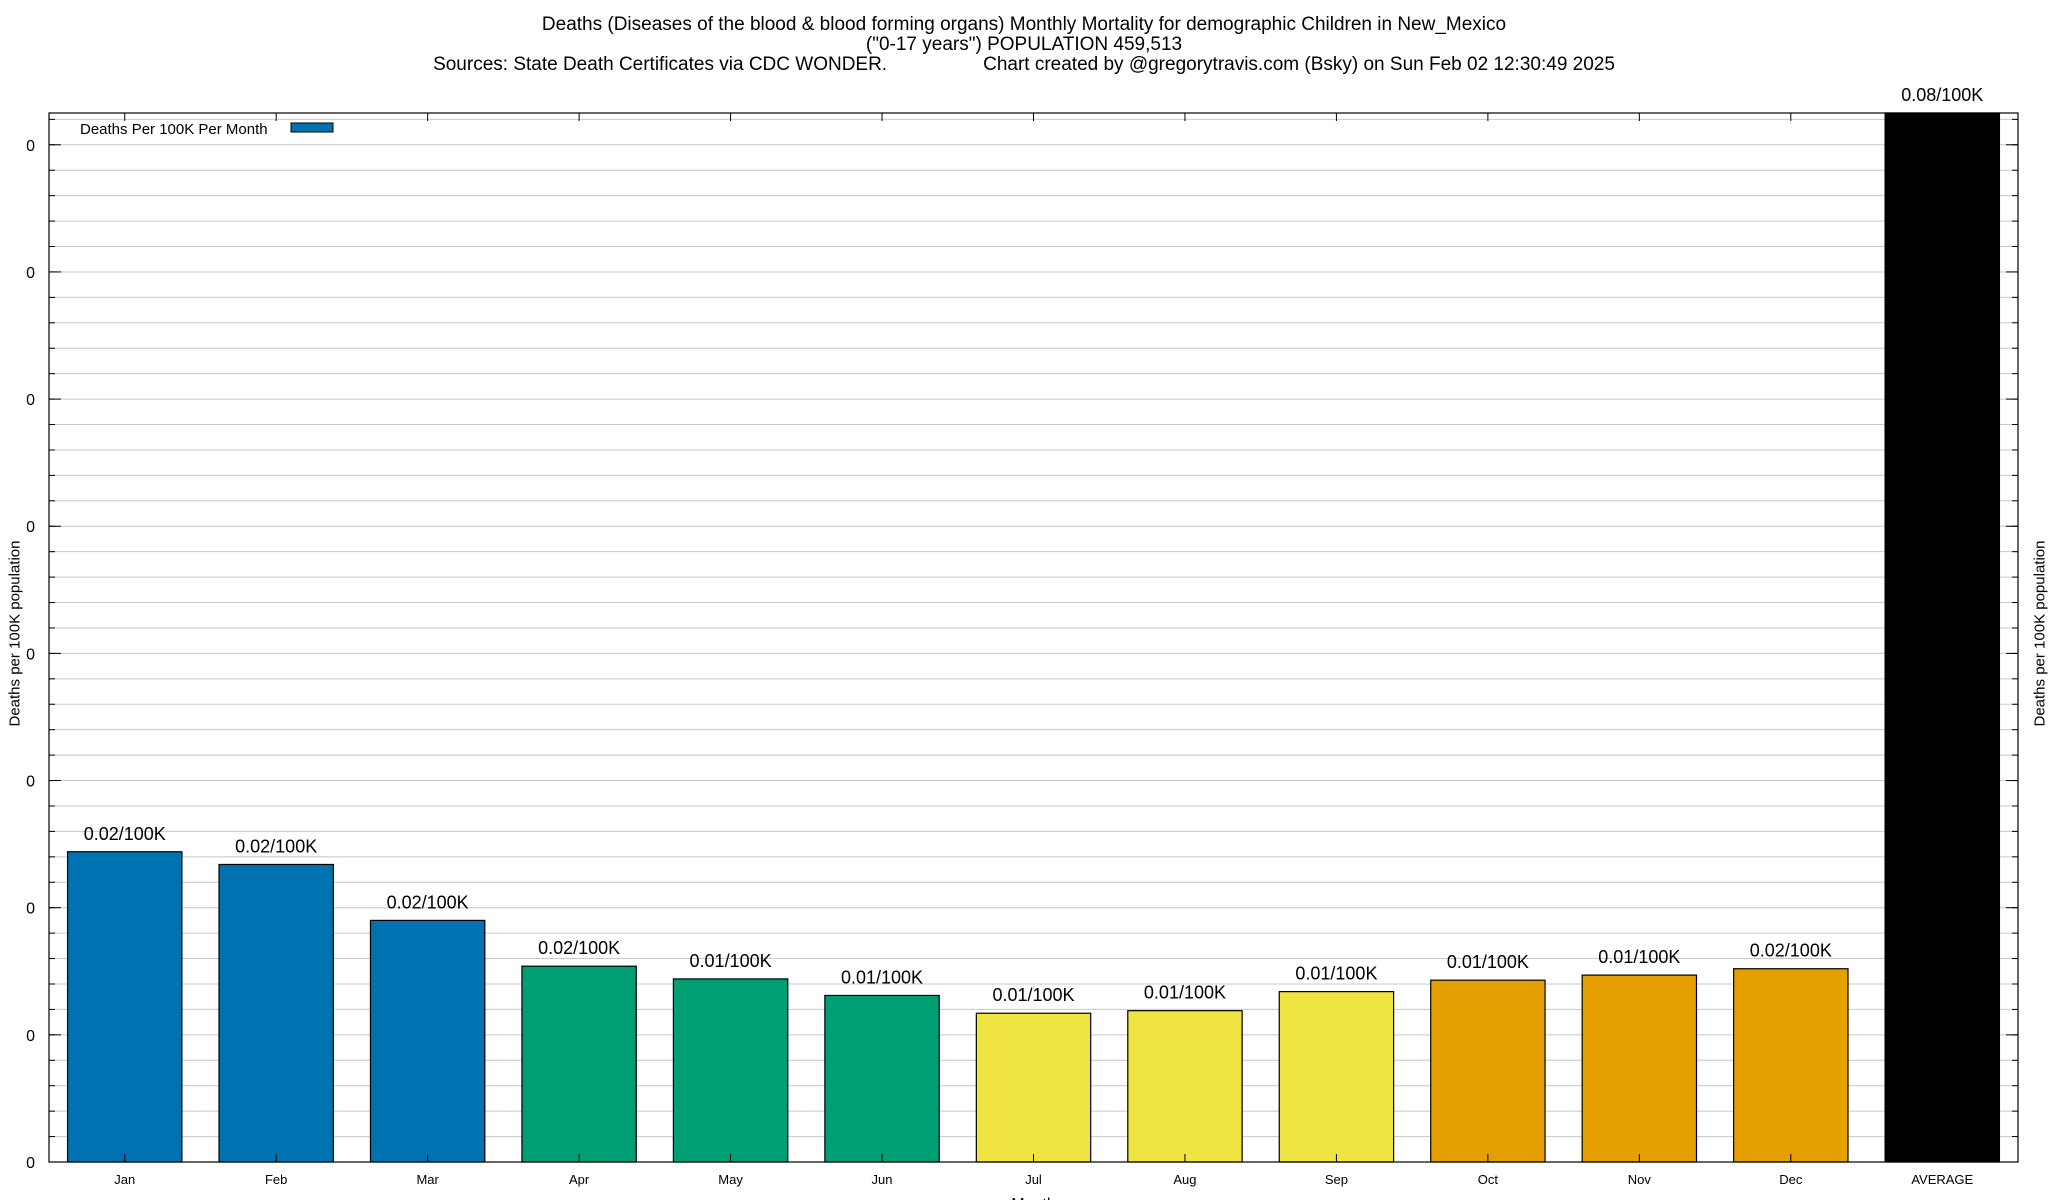 This screenshot has height=1200, width=2048. What do you see at coordinates (1336, 1179) in the screenshot?
I see `x-tick-label-sep: Sep` at bounding box center [1336, 1179].